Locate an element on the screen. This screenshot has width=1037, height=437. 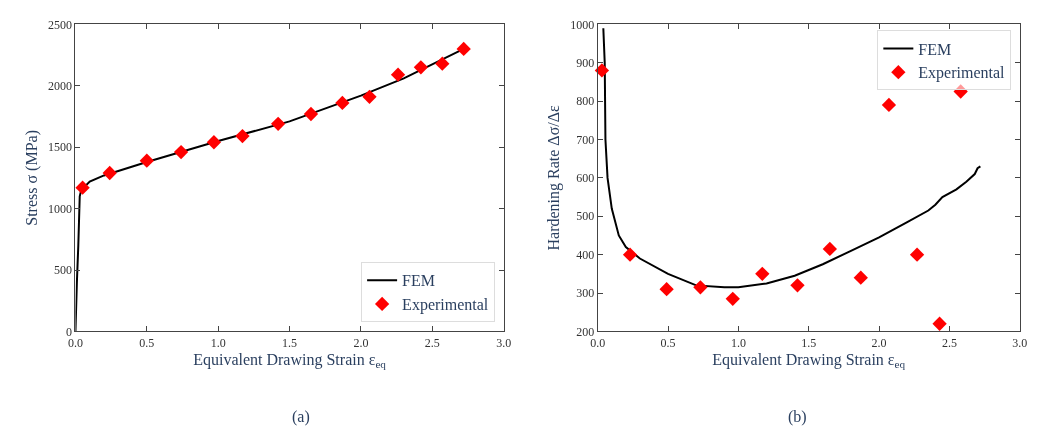
y-tick-label: 300 is located at coordinates (585, 293).